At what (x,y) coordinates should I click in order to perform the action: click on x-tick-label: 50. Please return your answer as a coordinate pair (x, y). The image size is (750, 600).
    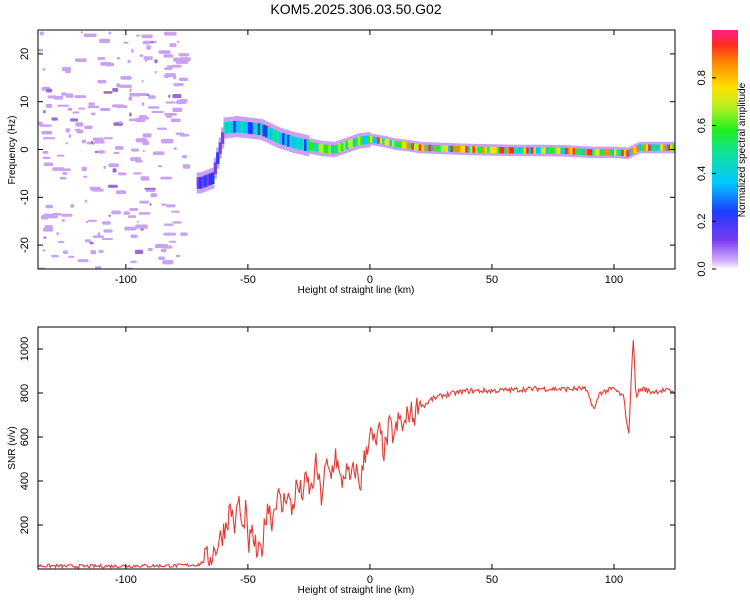
    Looking at the image, I should click on (492, 280).